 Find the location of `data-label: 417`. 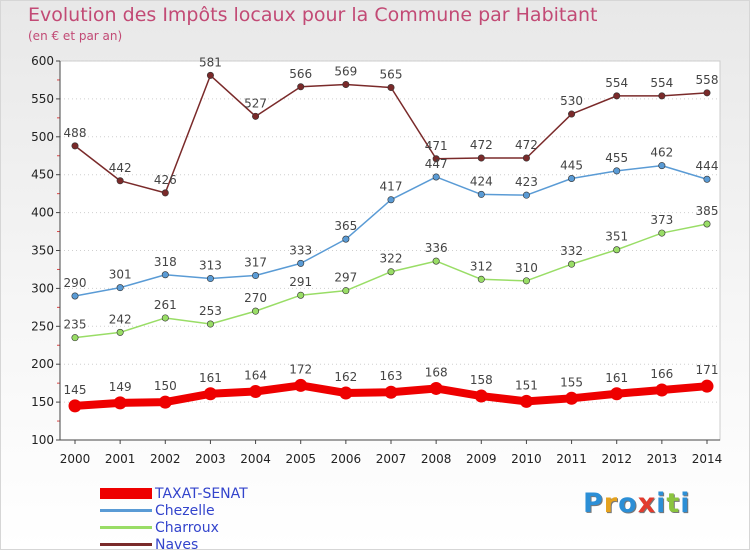

data-label: 417 is located at coordinates (391, 187).